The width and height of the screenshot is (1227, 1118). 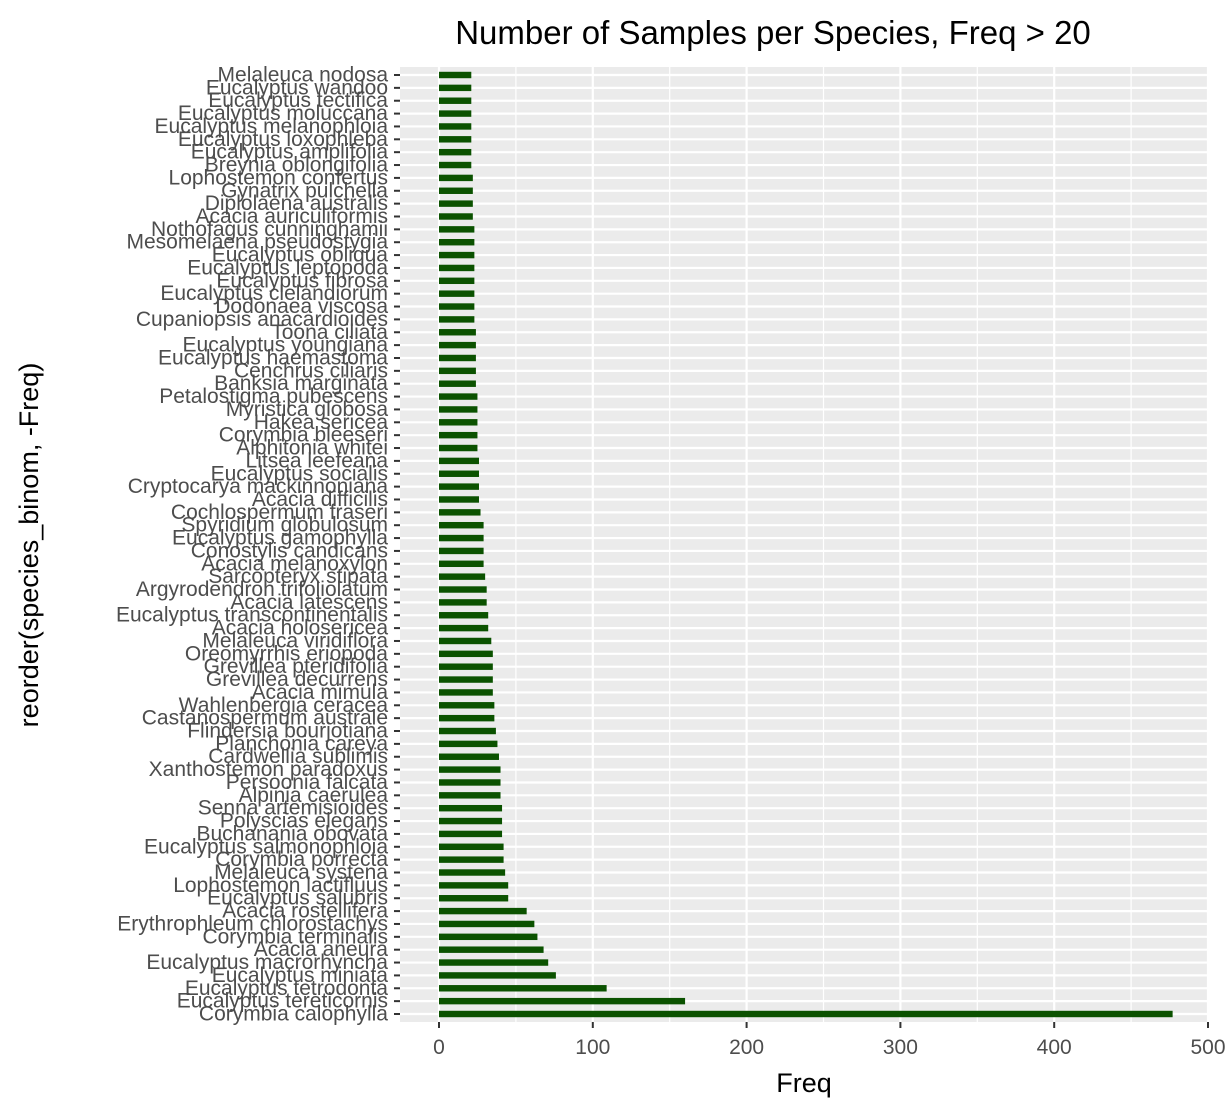 What do you see at coordinates (266, 846) in the screenshot?
I see `y-tick-label: Eucalyptus salmonophloia` at bounding box center [266, 846].